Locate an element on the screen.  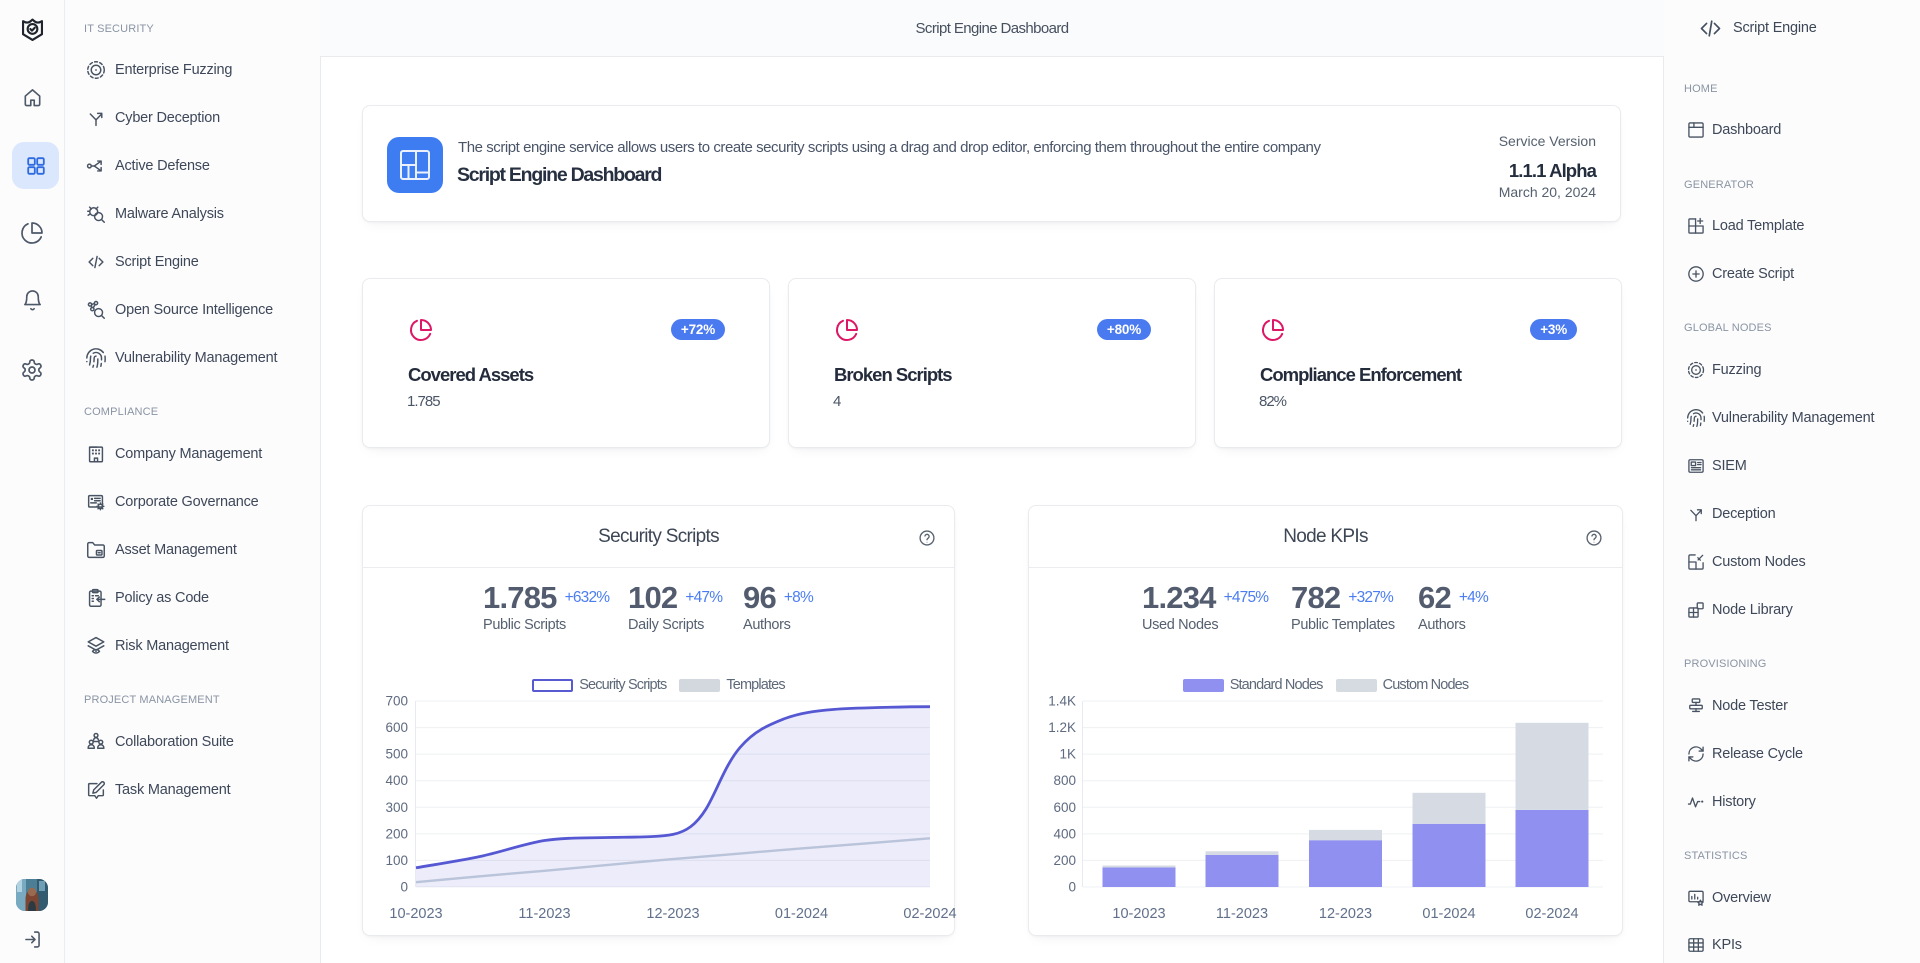
svg-text: 1K is located at coordinates (1067, 753).